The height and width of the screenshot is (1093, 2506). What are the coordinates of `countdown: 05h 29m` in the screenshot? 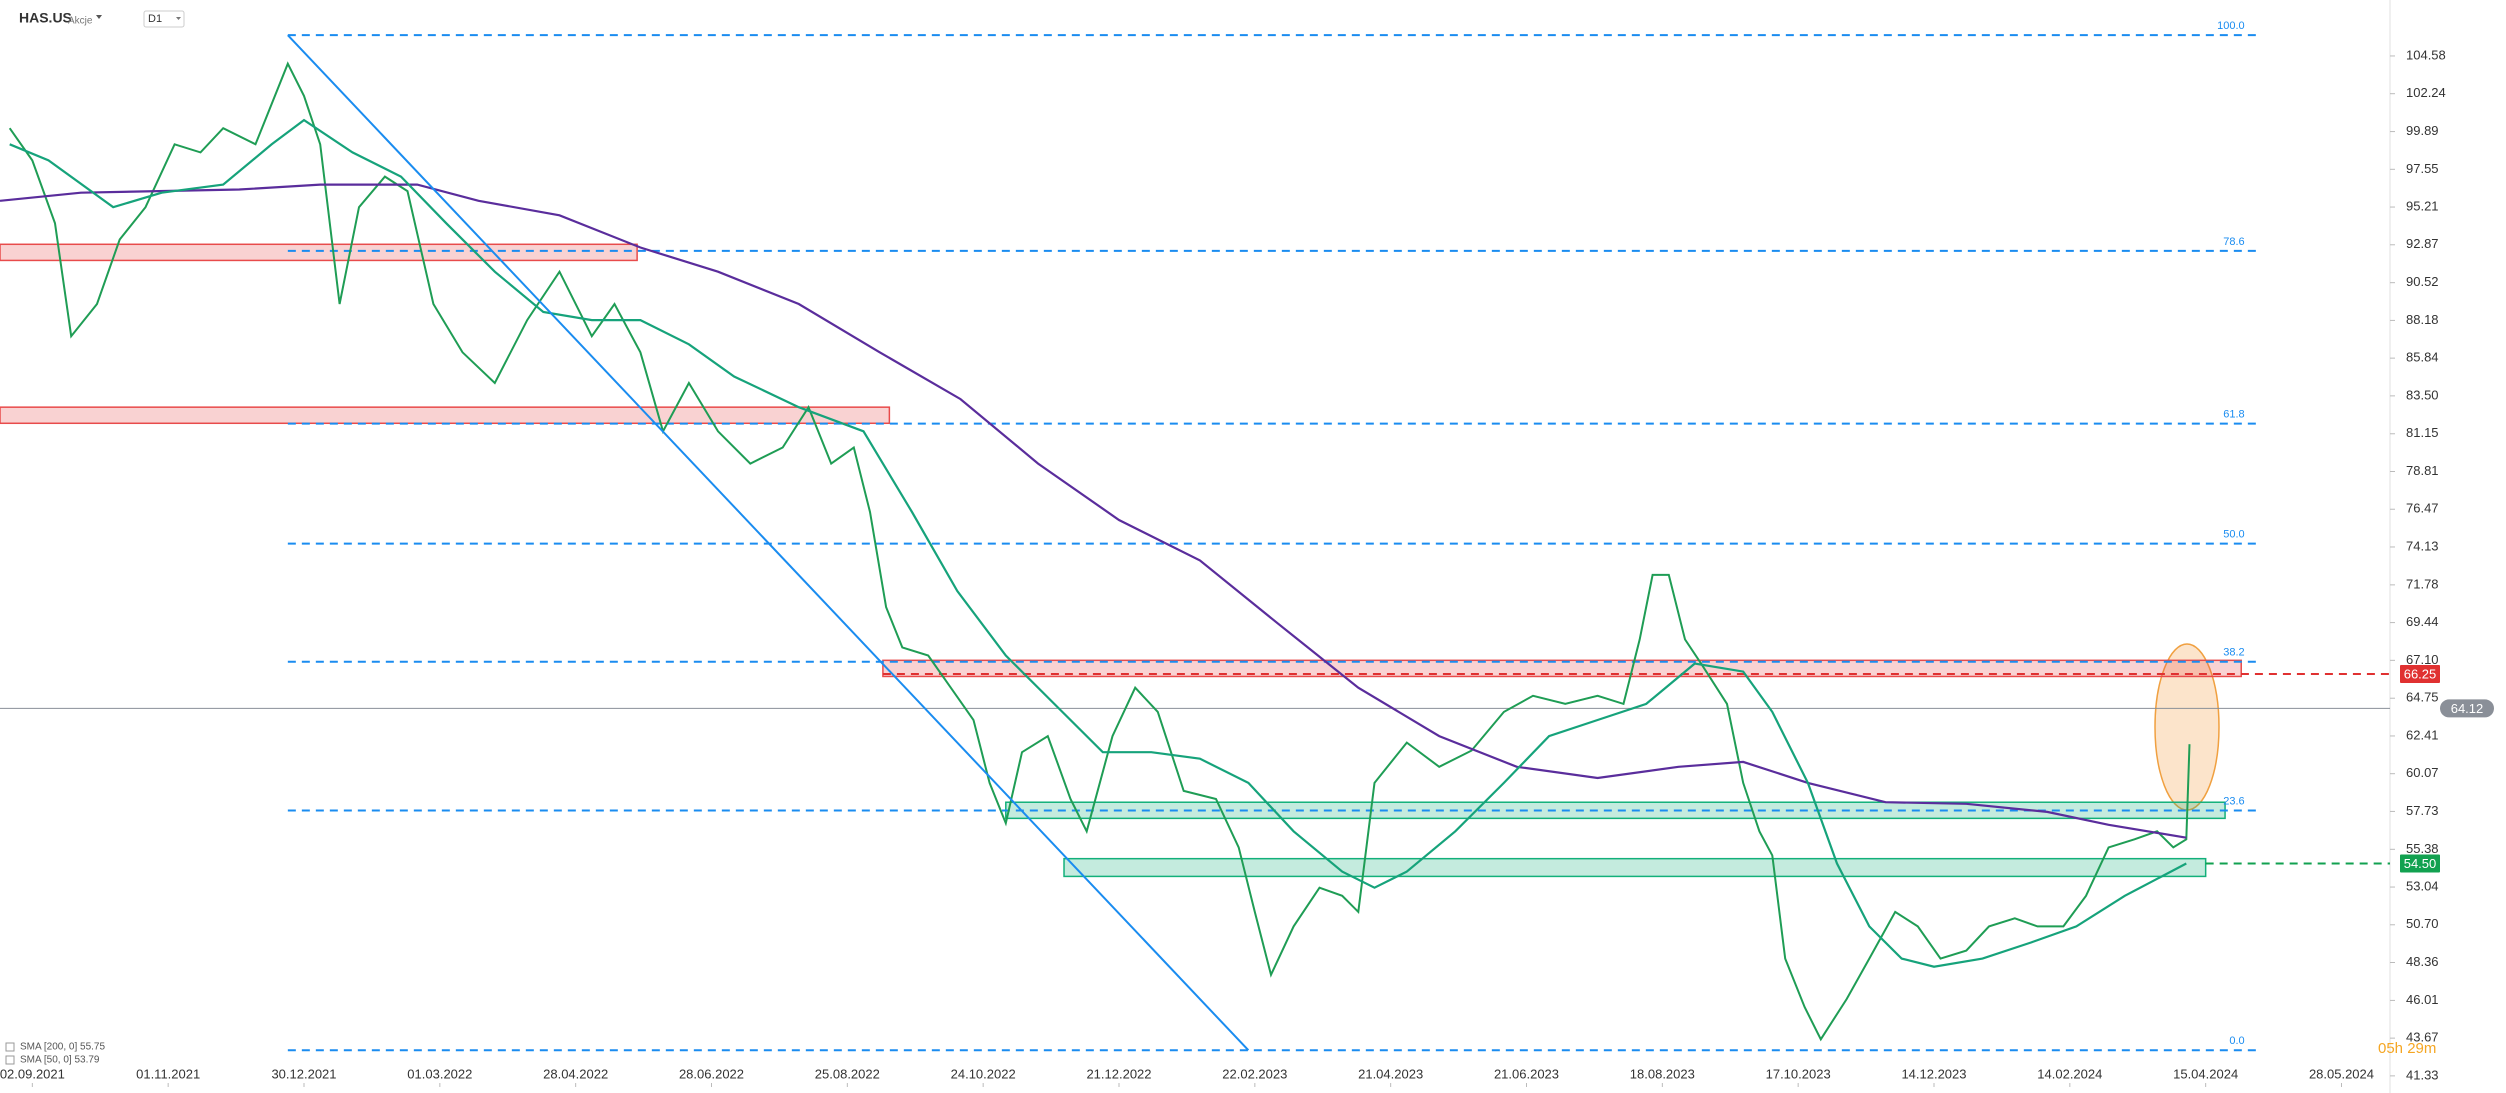 It's located at (2407, 1048).